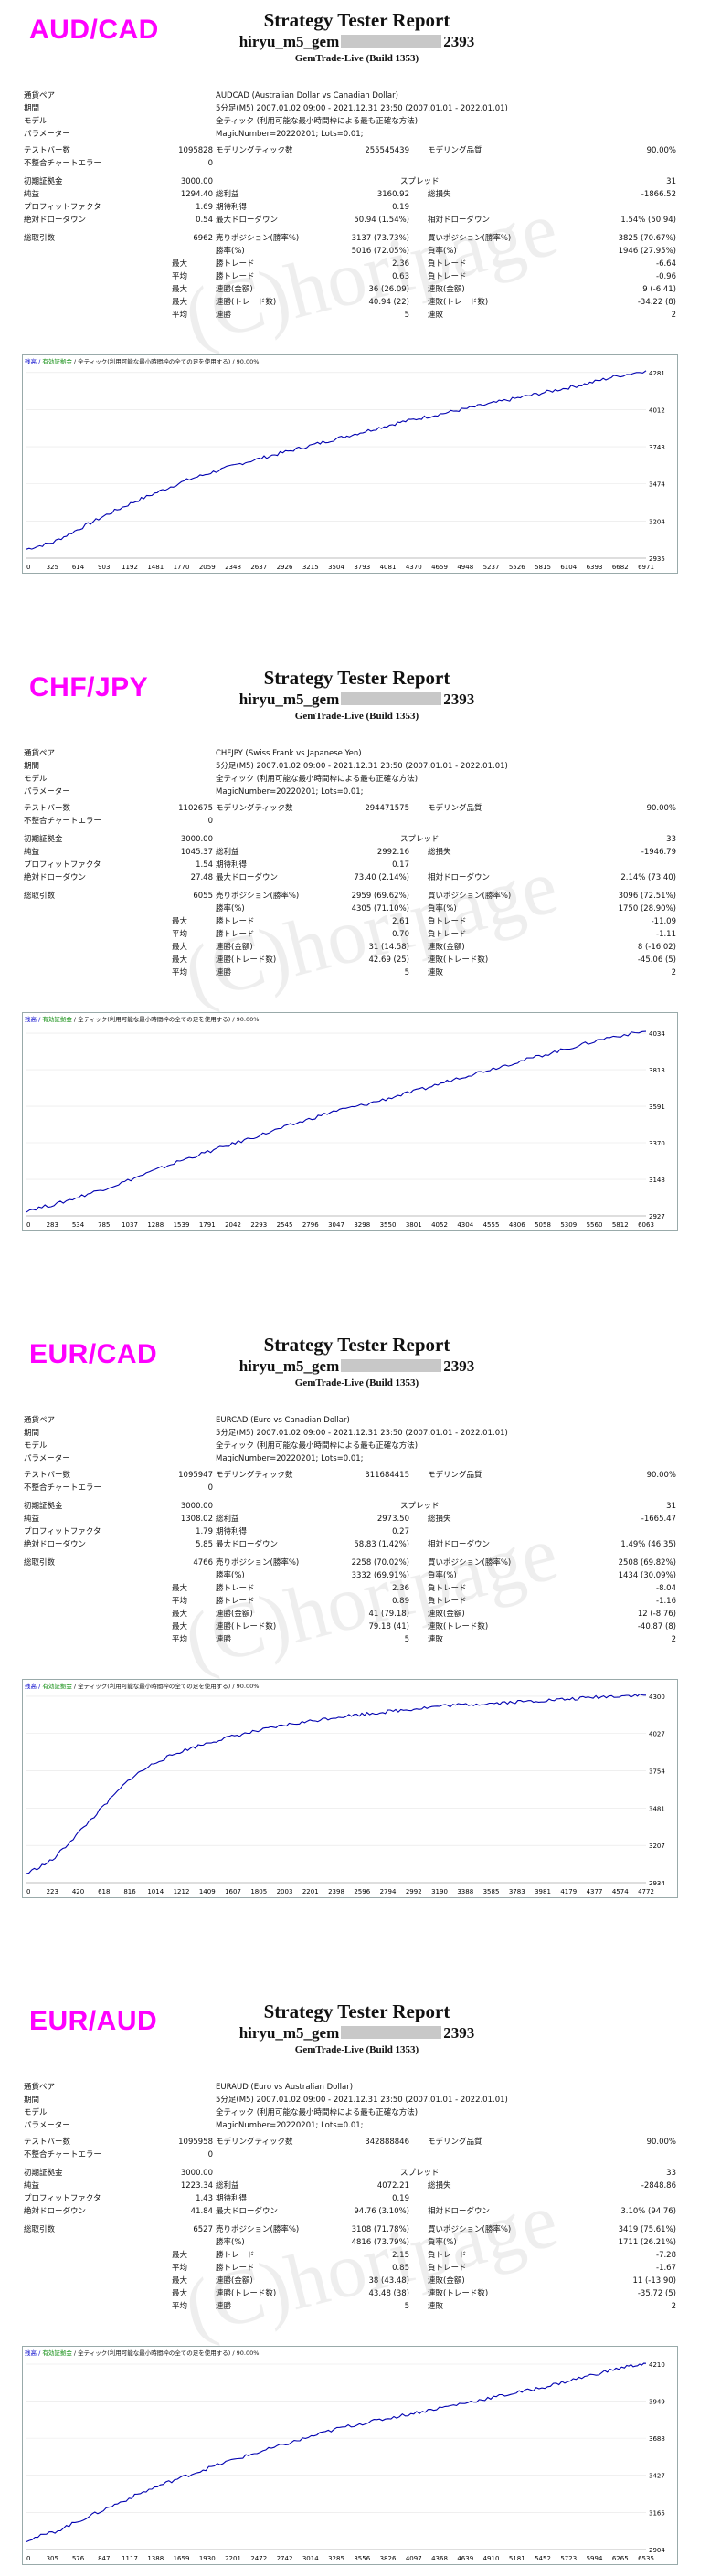 The width and height of the screenshot is (710, 2576). I want to click on value-abs-dd: 27.48, so click(202, 877).